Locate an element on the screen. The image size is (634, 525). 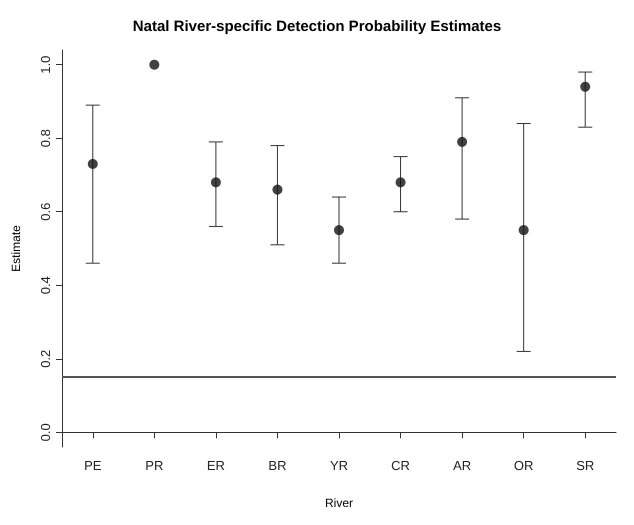
y-tick-label: 0.4 is located at coordinates (45, 285).